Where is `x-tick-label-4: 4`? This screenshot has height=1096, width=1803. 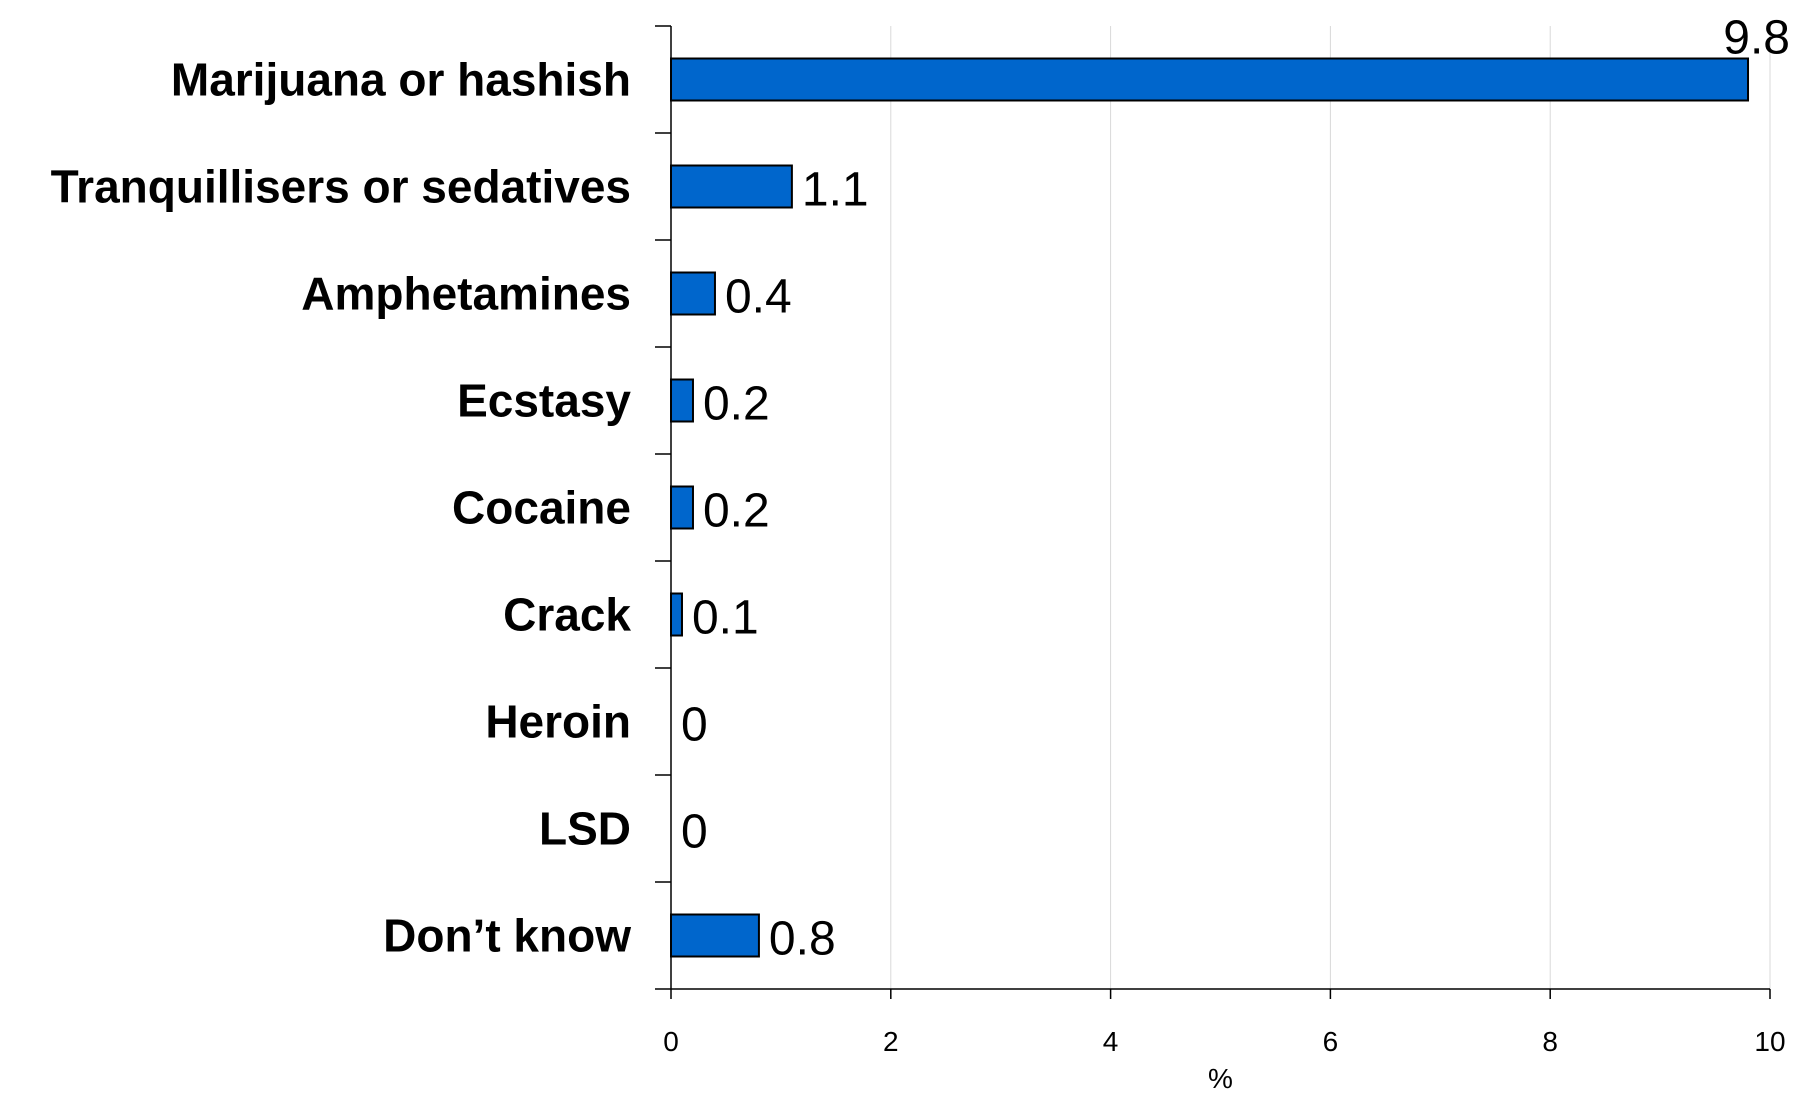 x-tick-label-4: 4 is located at coordinates (1111, 1041).